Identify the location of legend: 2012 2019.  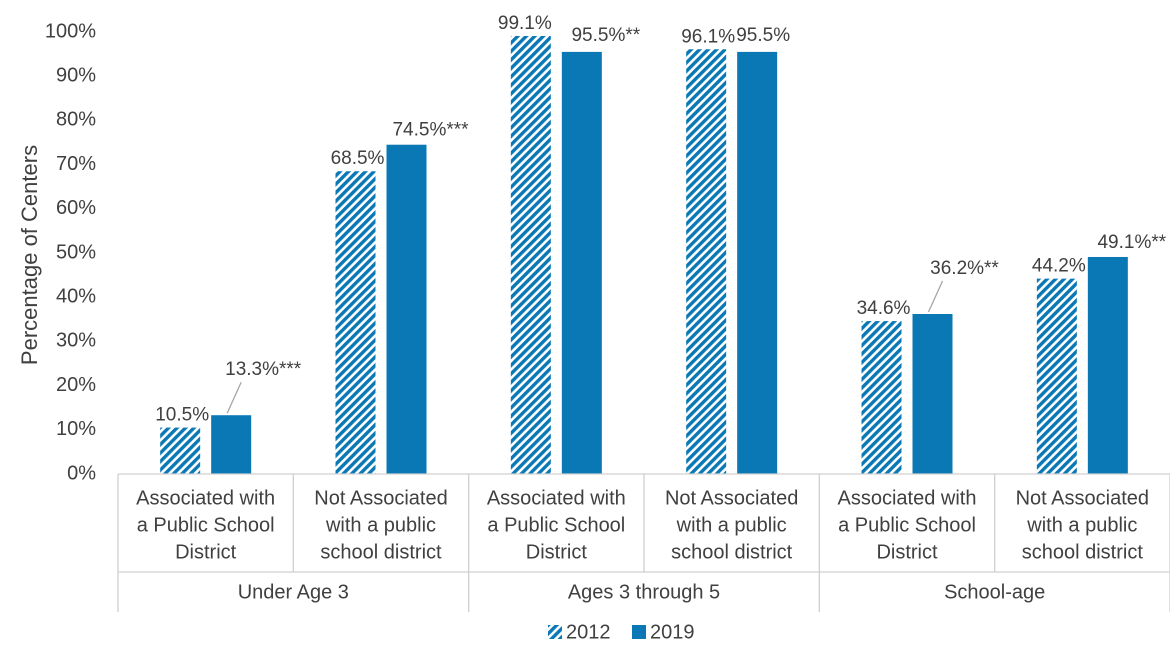
(621, 632).